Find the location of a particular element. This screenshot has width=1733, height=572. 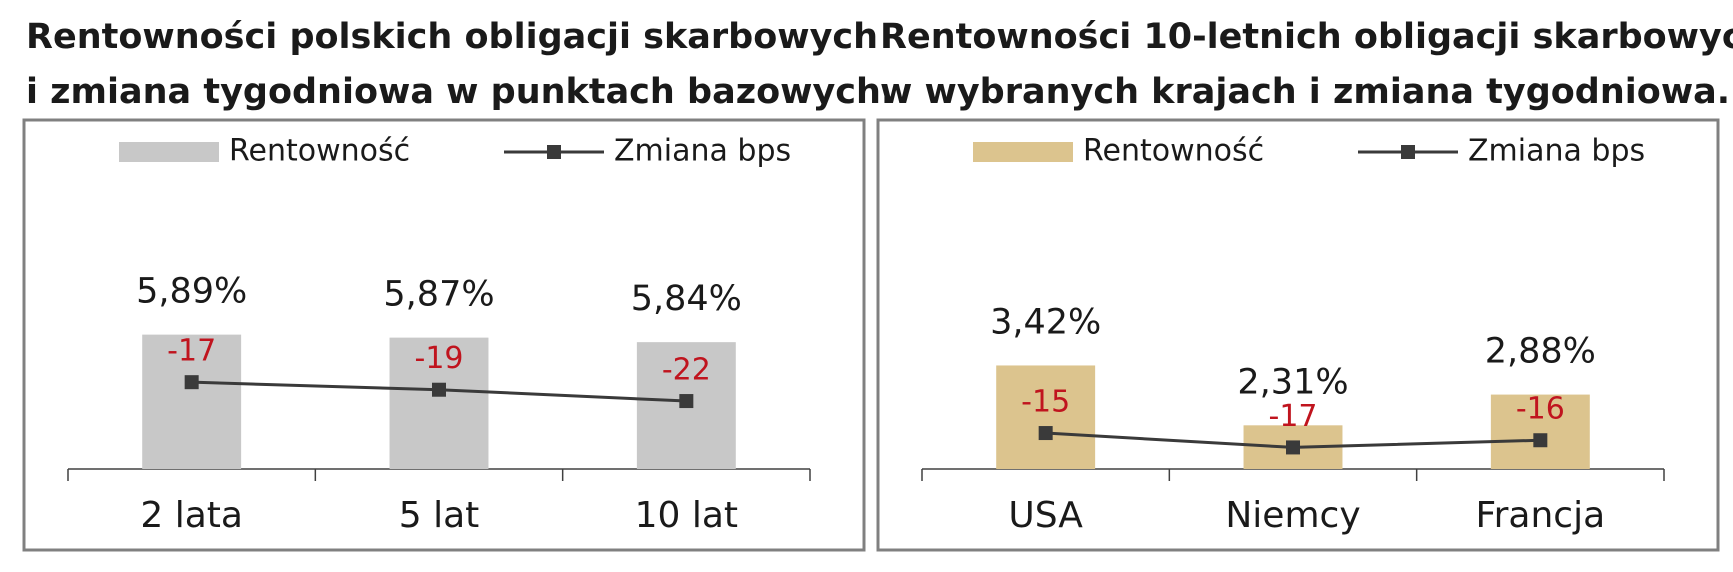

bar-value-label: 2,88% is located at coordinates (1540, 352).